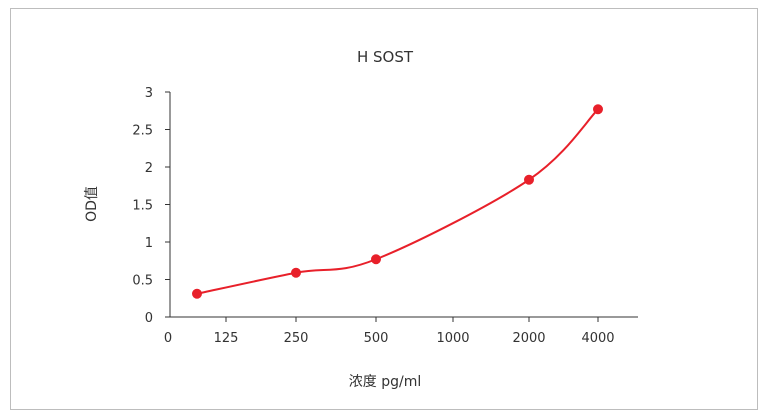 The width and height of the screenshot is (770, 416). What do you see at coordinates (389, 331) in the screenshot?
I see `x-axis-ticks: 0 125 250 500 1000 2000 4000` at bounding box center [389, 331].